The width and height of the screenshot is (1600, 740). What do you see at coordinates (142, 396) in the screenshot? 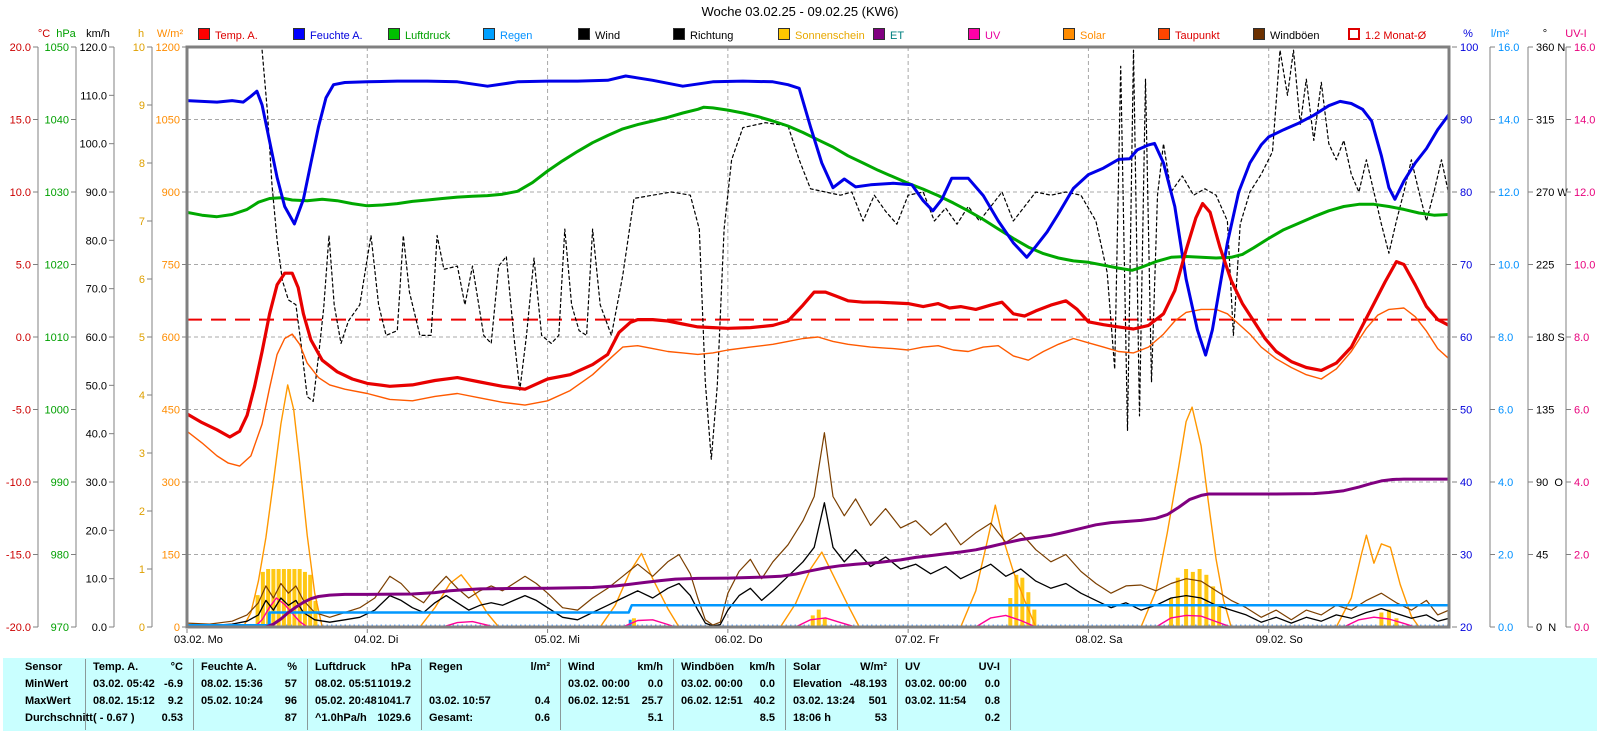
I see `tick-label: 4` at bounding box center [142, 396].